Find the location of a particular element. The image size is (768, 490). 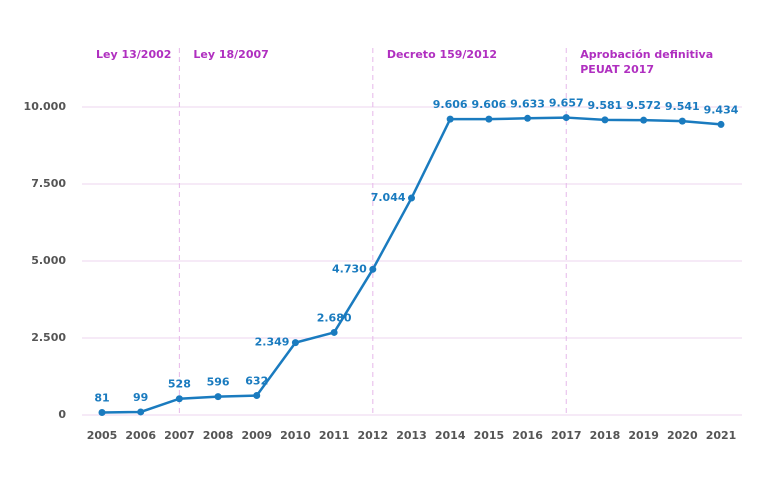

annotation: Ley 13/2002 is located at coordinates (133, 54).